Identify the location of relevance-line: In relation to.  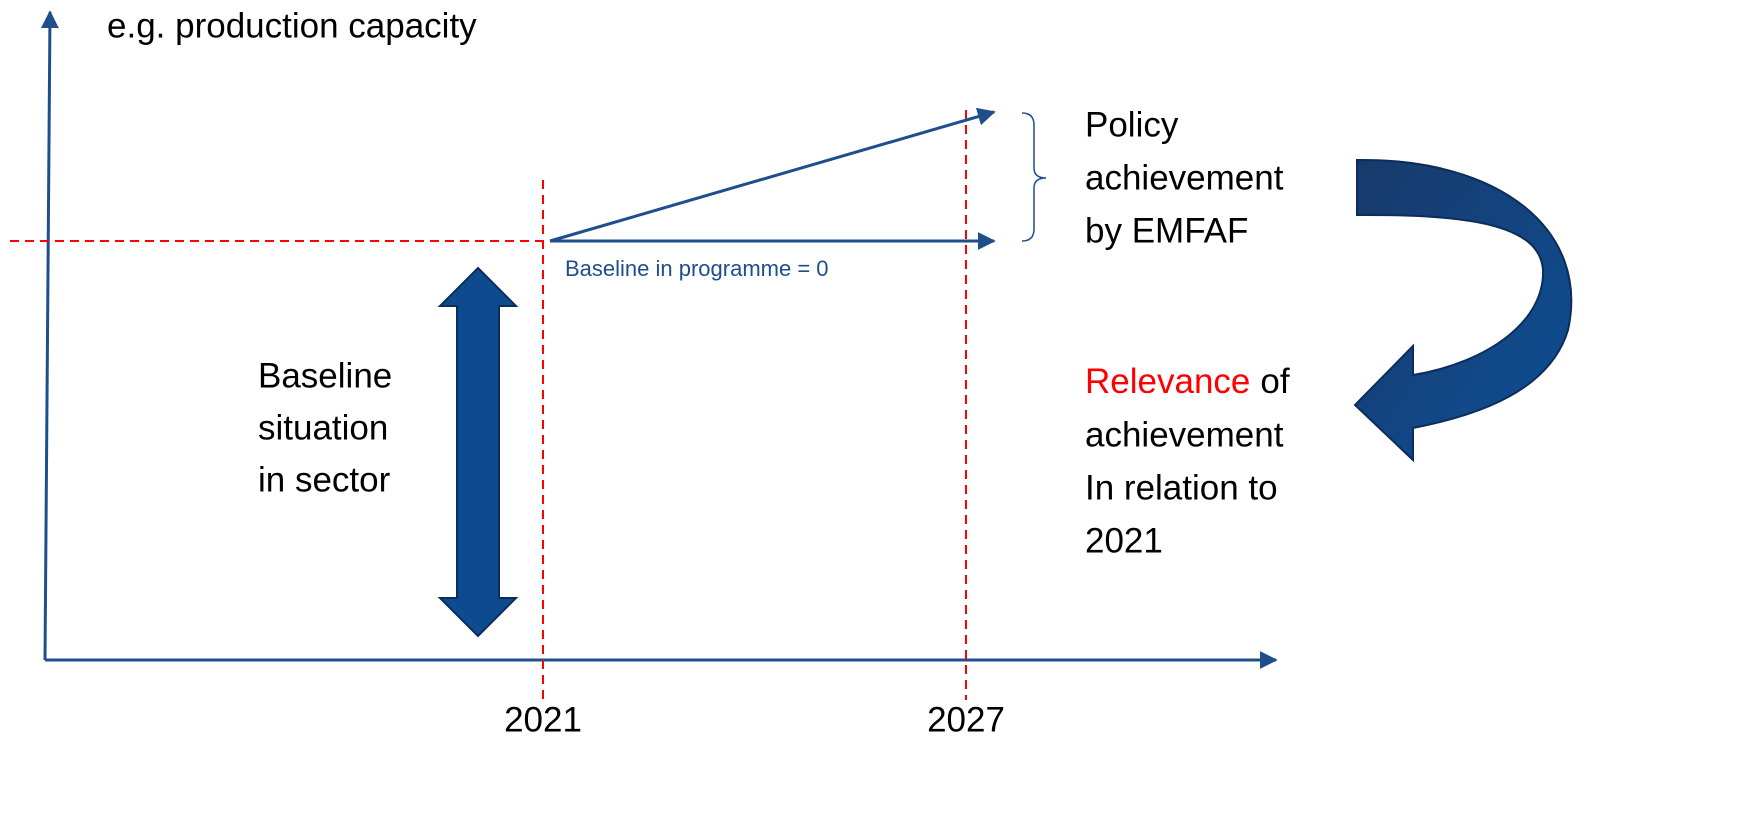
(1181, 487).